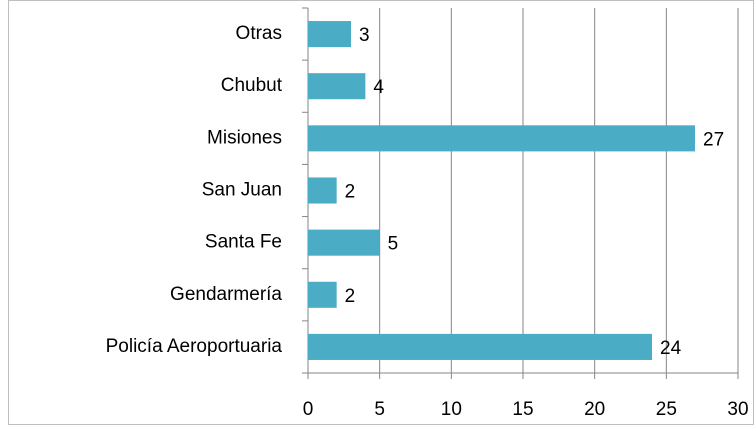 Image resolution: width=755 pixels, height=425 pixels. What do you see at coordinates (666, 409) in the screenshot?
I see `x-tick-label: 25` at bounding box center [666, 409].